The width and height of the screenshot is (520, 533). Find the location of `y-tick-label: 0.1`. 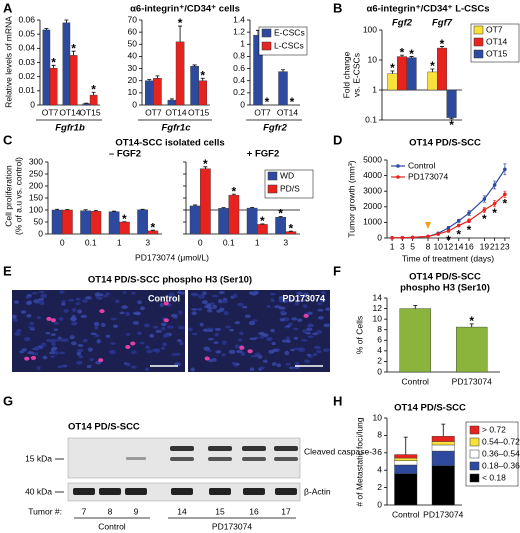

y-tick-label: 0.1 is located at coordinates (371, 119).